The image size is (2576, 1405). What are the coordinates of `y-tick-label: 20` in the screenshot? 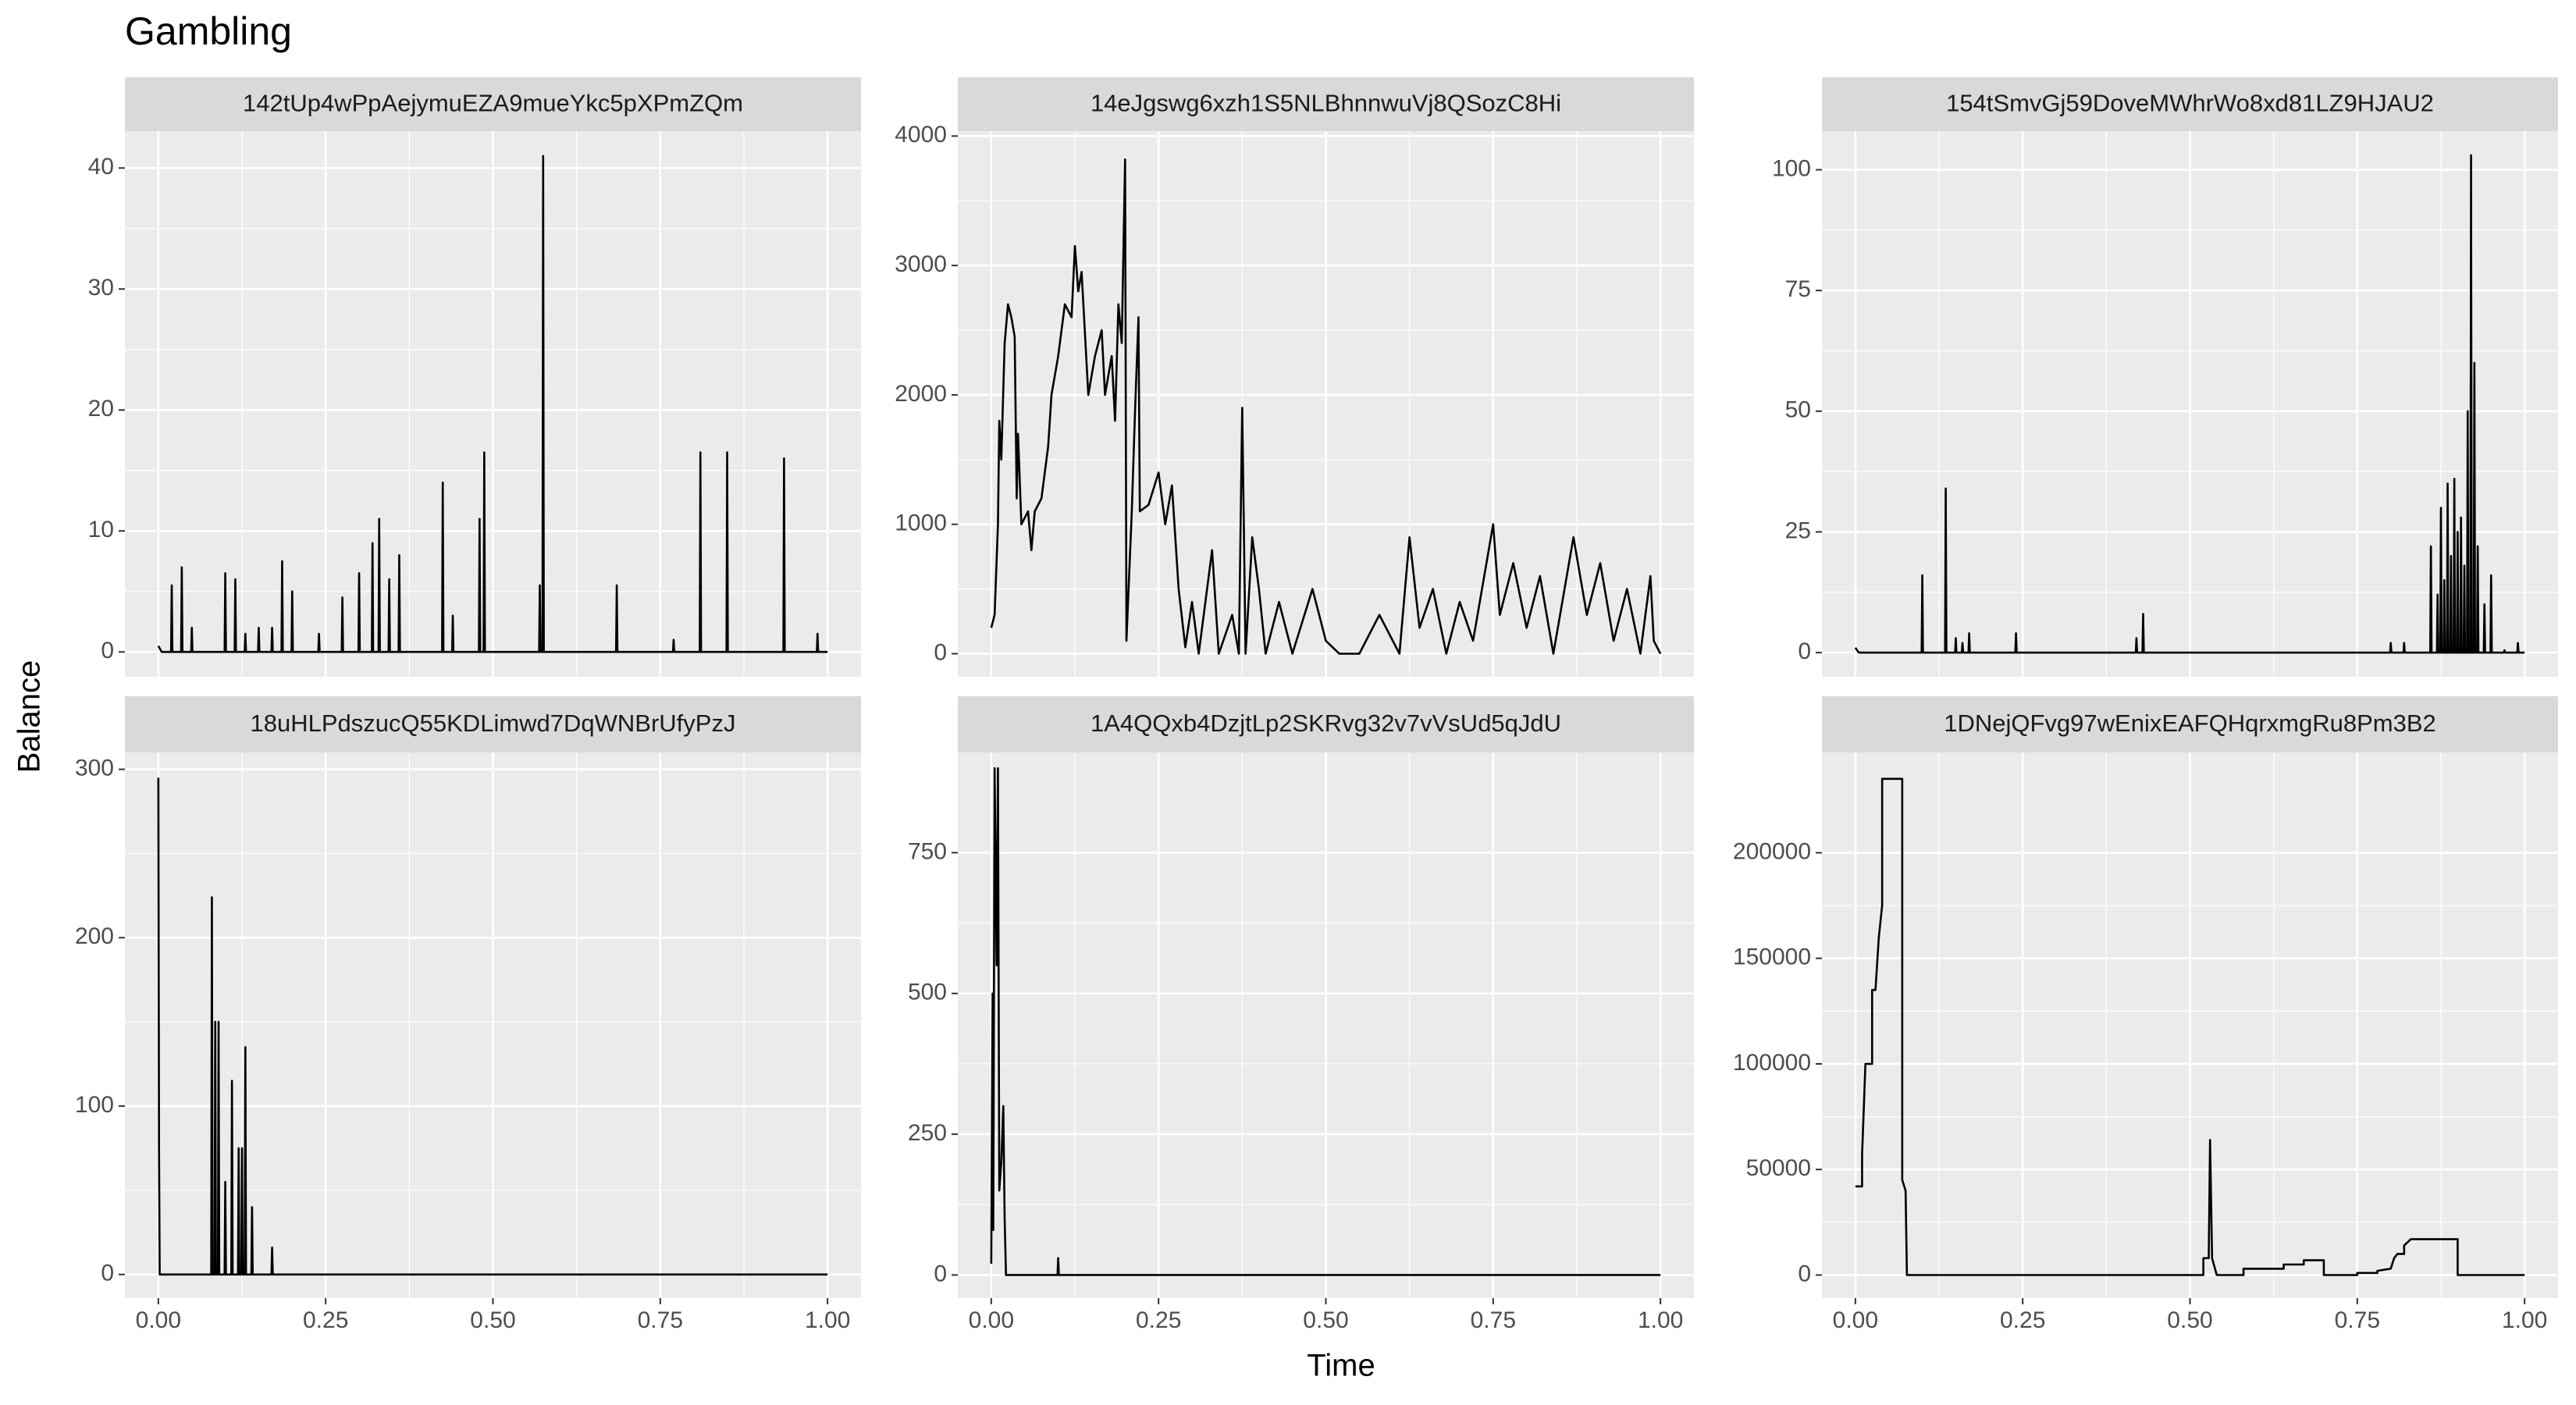 It's located at (101, 409).